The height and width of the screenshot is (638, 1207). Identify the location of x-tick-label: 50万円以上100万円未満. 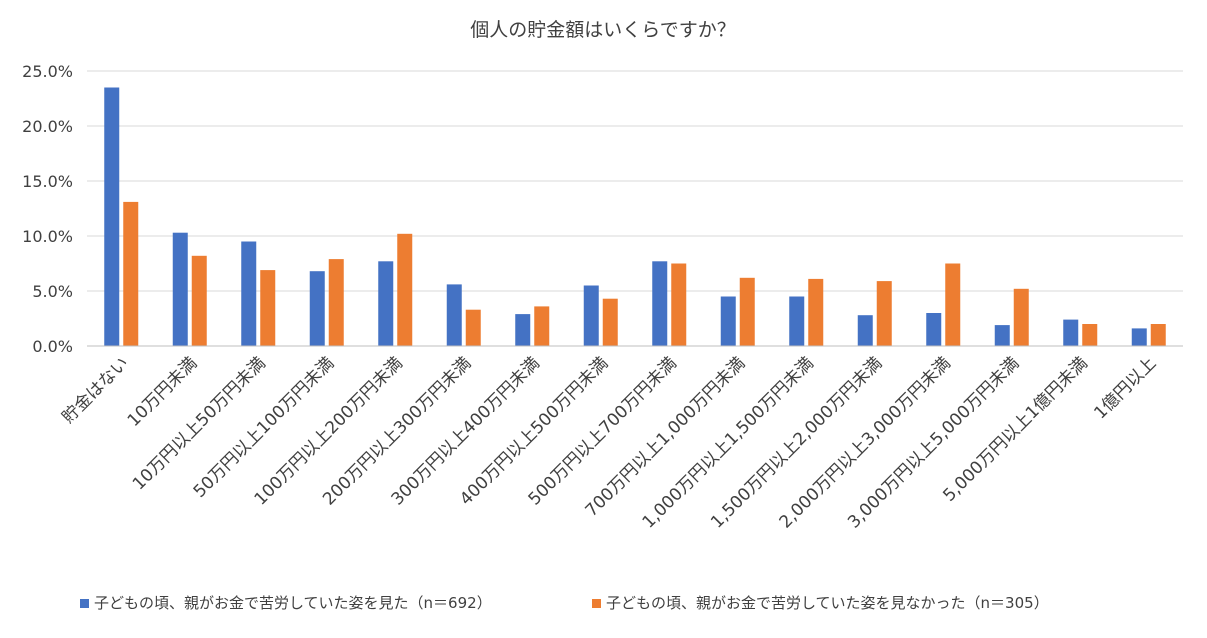
(264, 427).